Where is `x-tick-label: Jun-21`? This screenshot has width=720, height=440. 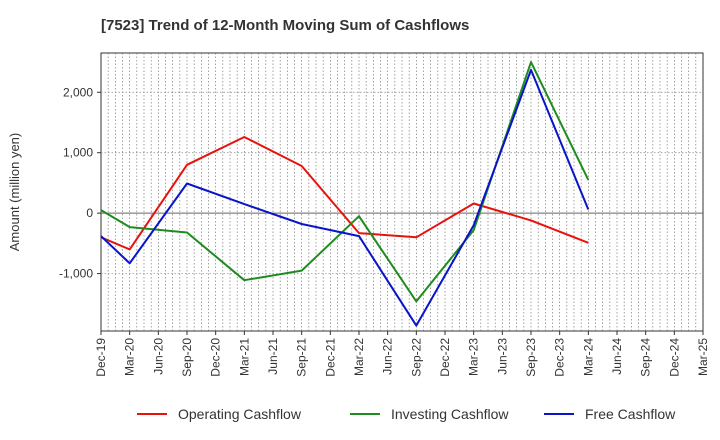
x-tick-label: Jun-21 is located at coordinates (273, 356).